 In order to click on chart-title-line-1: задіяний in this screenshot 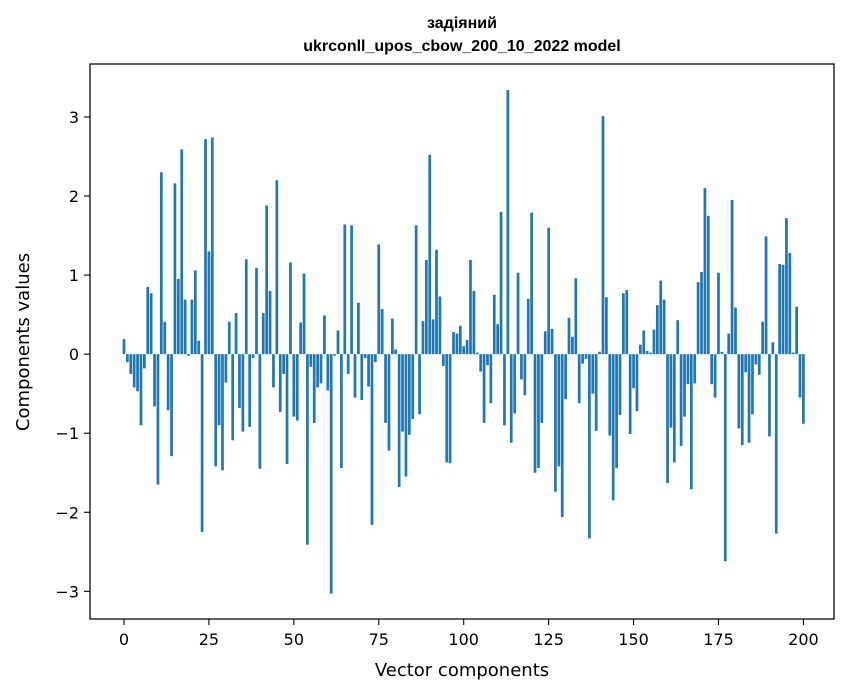, I will do `click(462, 23)`.